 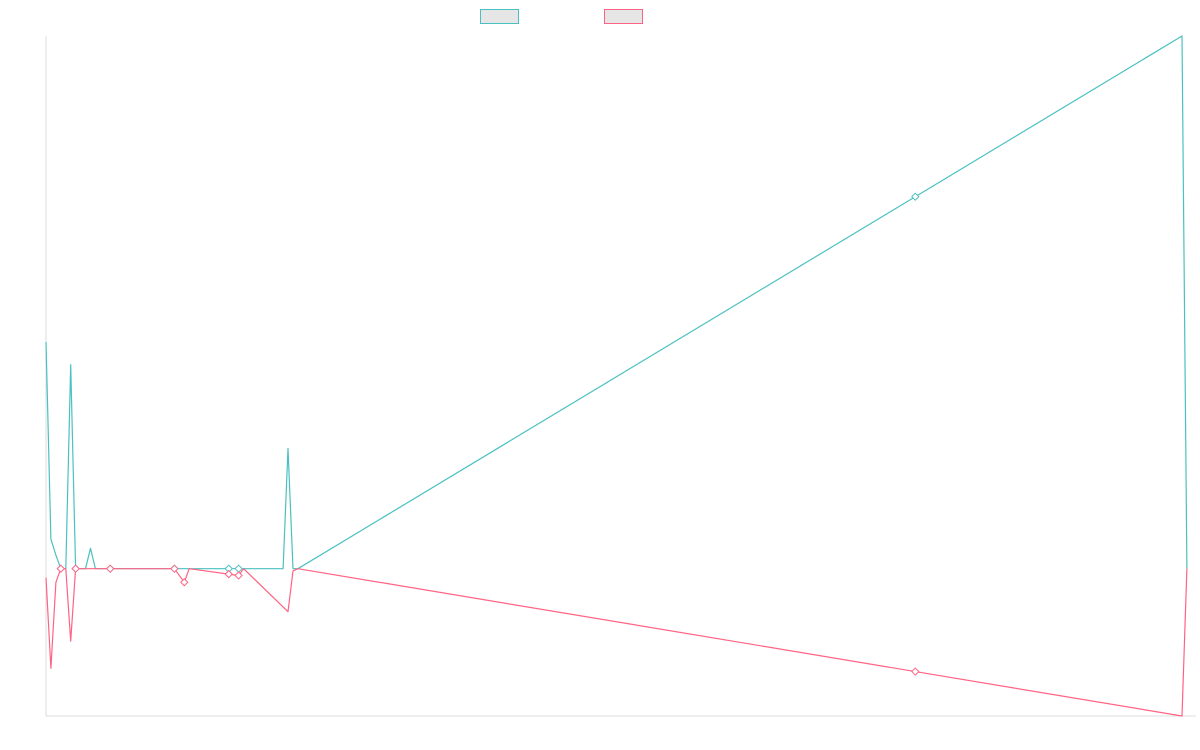 What do you see at coordinates (600, 18) in the screenshot?
I see `legend` at bounding box center [600, 18].